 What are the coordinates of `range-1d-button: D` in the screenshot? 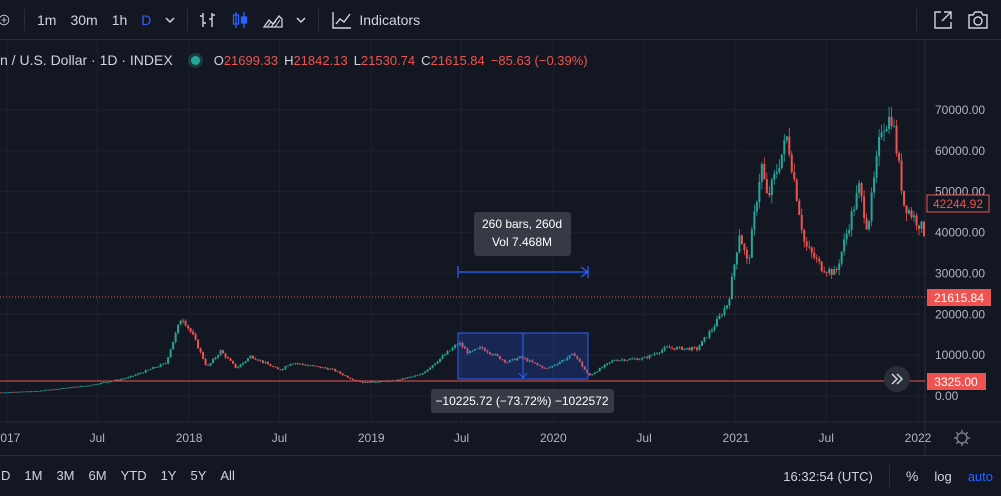 It's located at (6, 475).